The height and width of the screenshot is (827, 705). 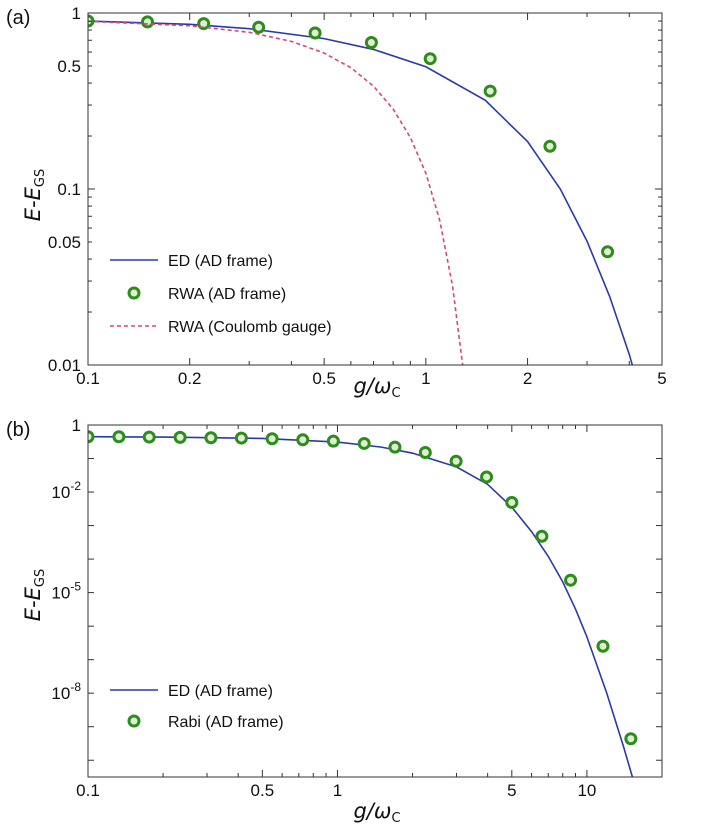 I want to click on panel-b-ylabel-main: E-E, so click(x=33, y=603).